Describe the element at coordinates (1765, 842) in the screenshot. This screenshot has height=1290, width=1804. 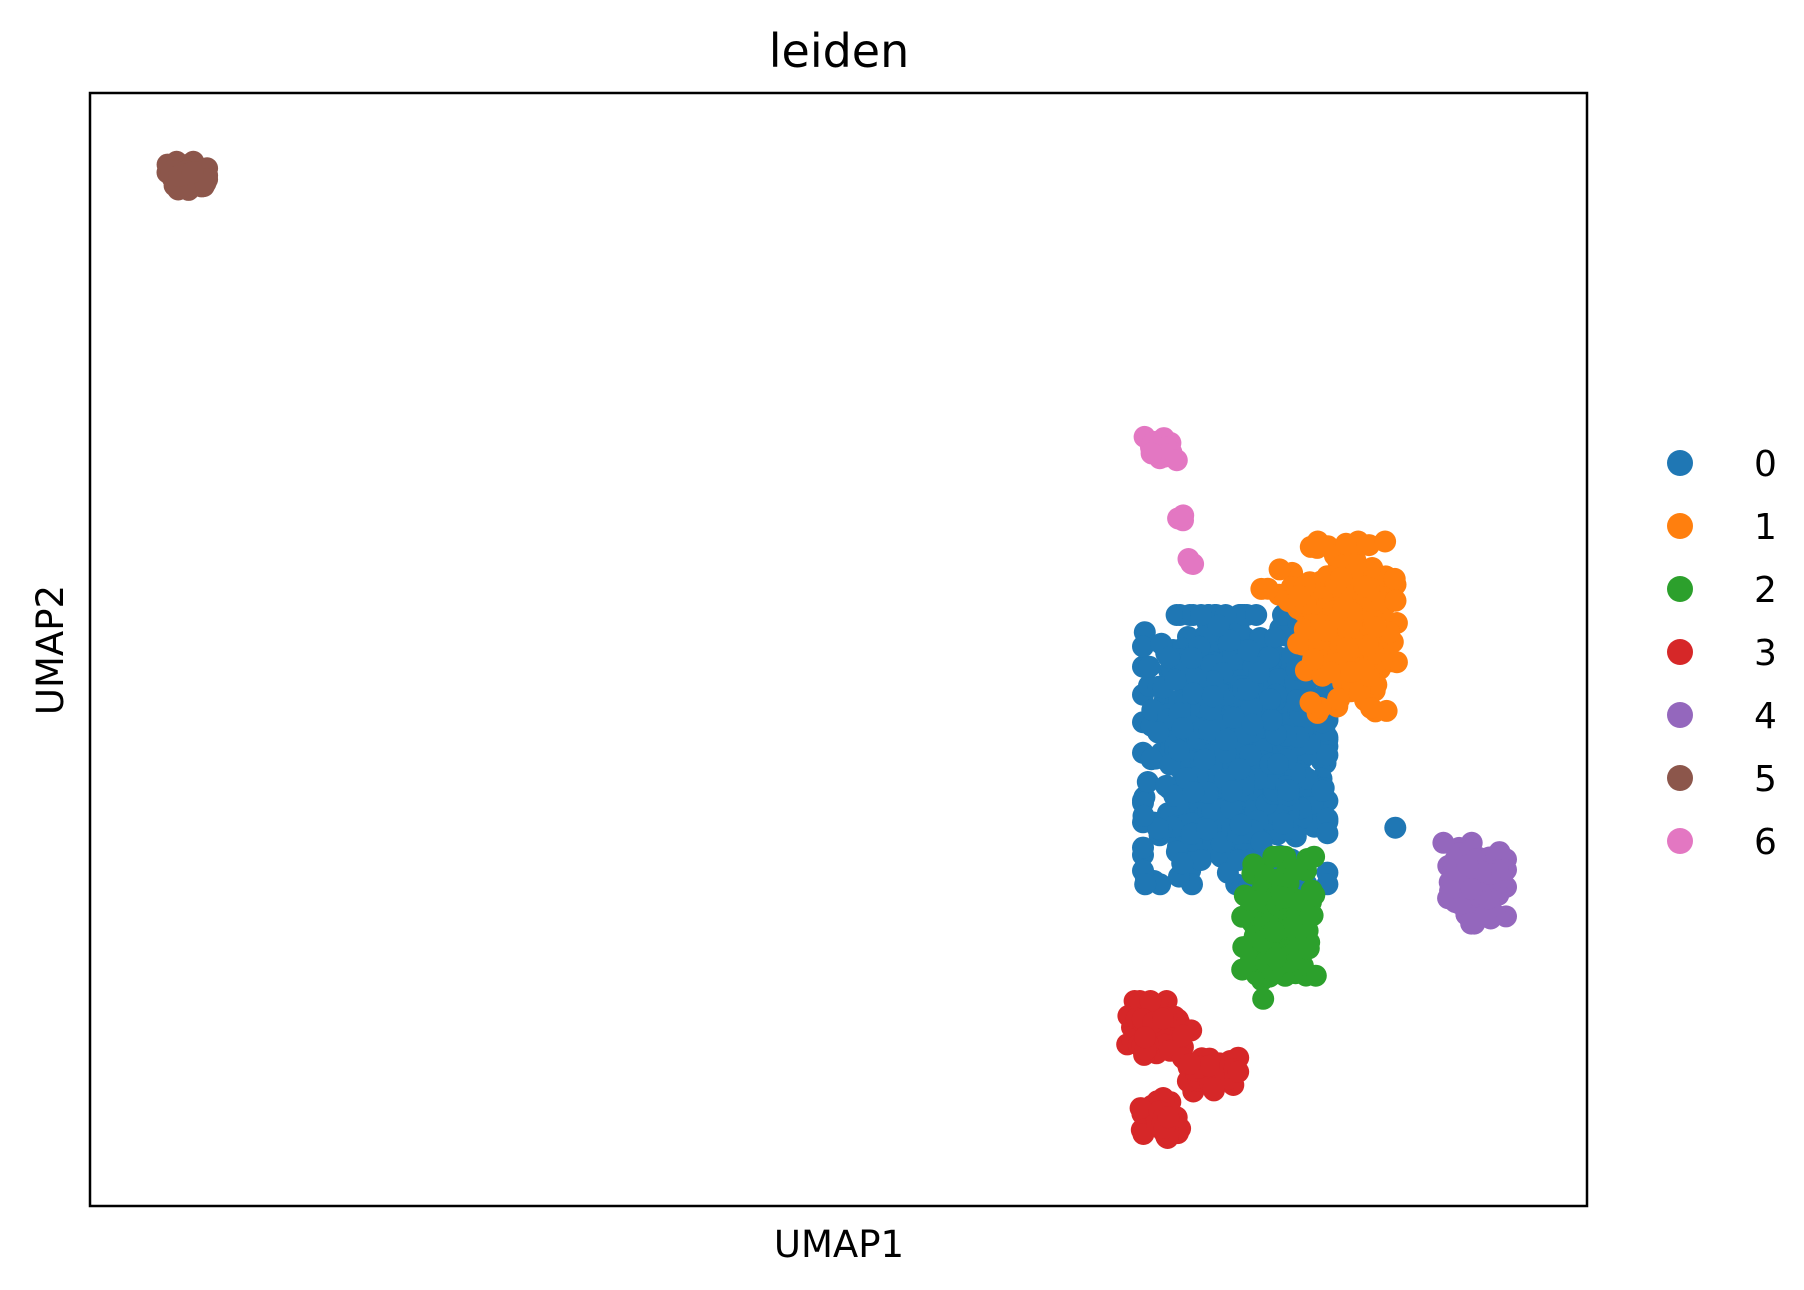
I see `legend-label-6: 6` at that location.